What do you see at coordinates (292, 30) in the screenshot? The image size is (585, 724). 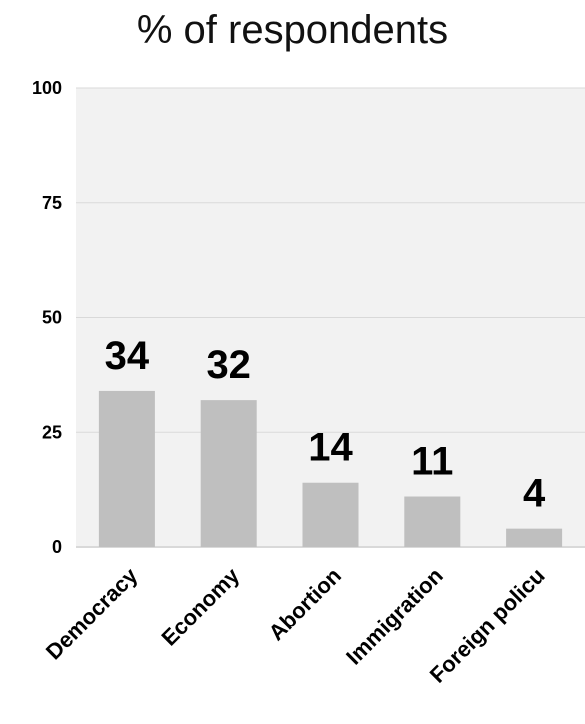 I see `chart-title: % of respondents` at bounding box center [292, 30].